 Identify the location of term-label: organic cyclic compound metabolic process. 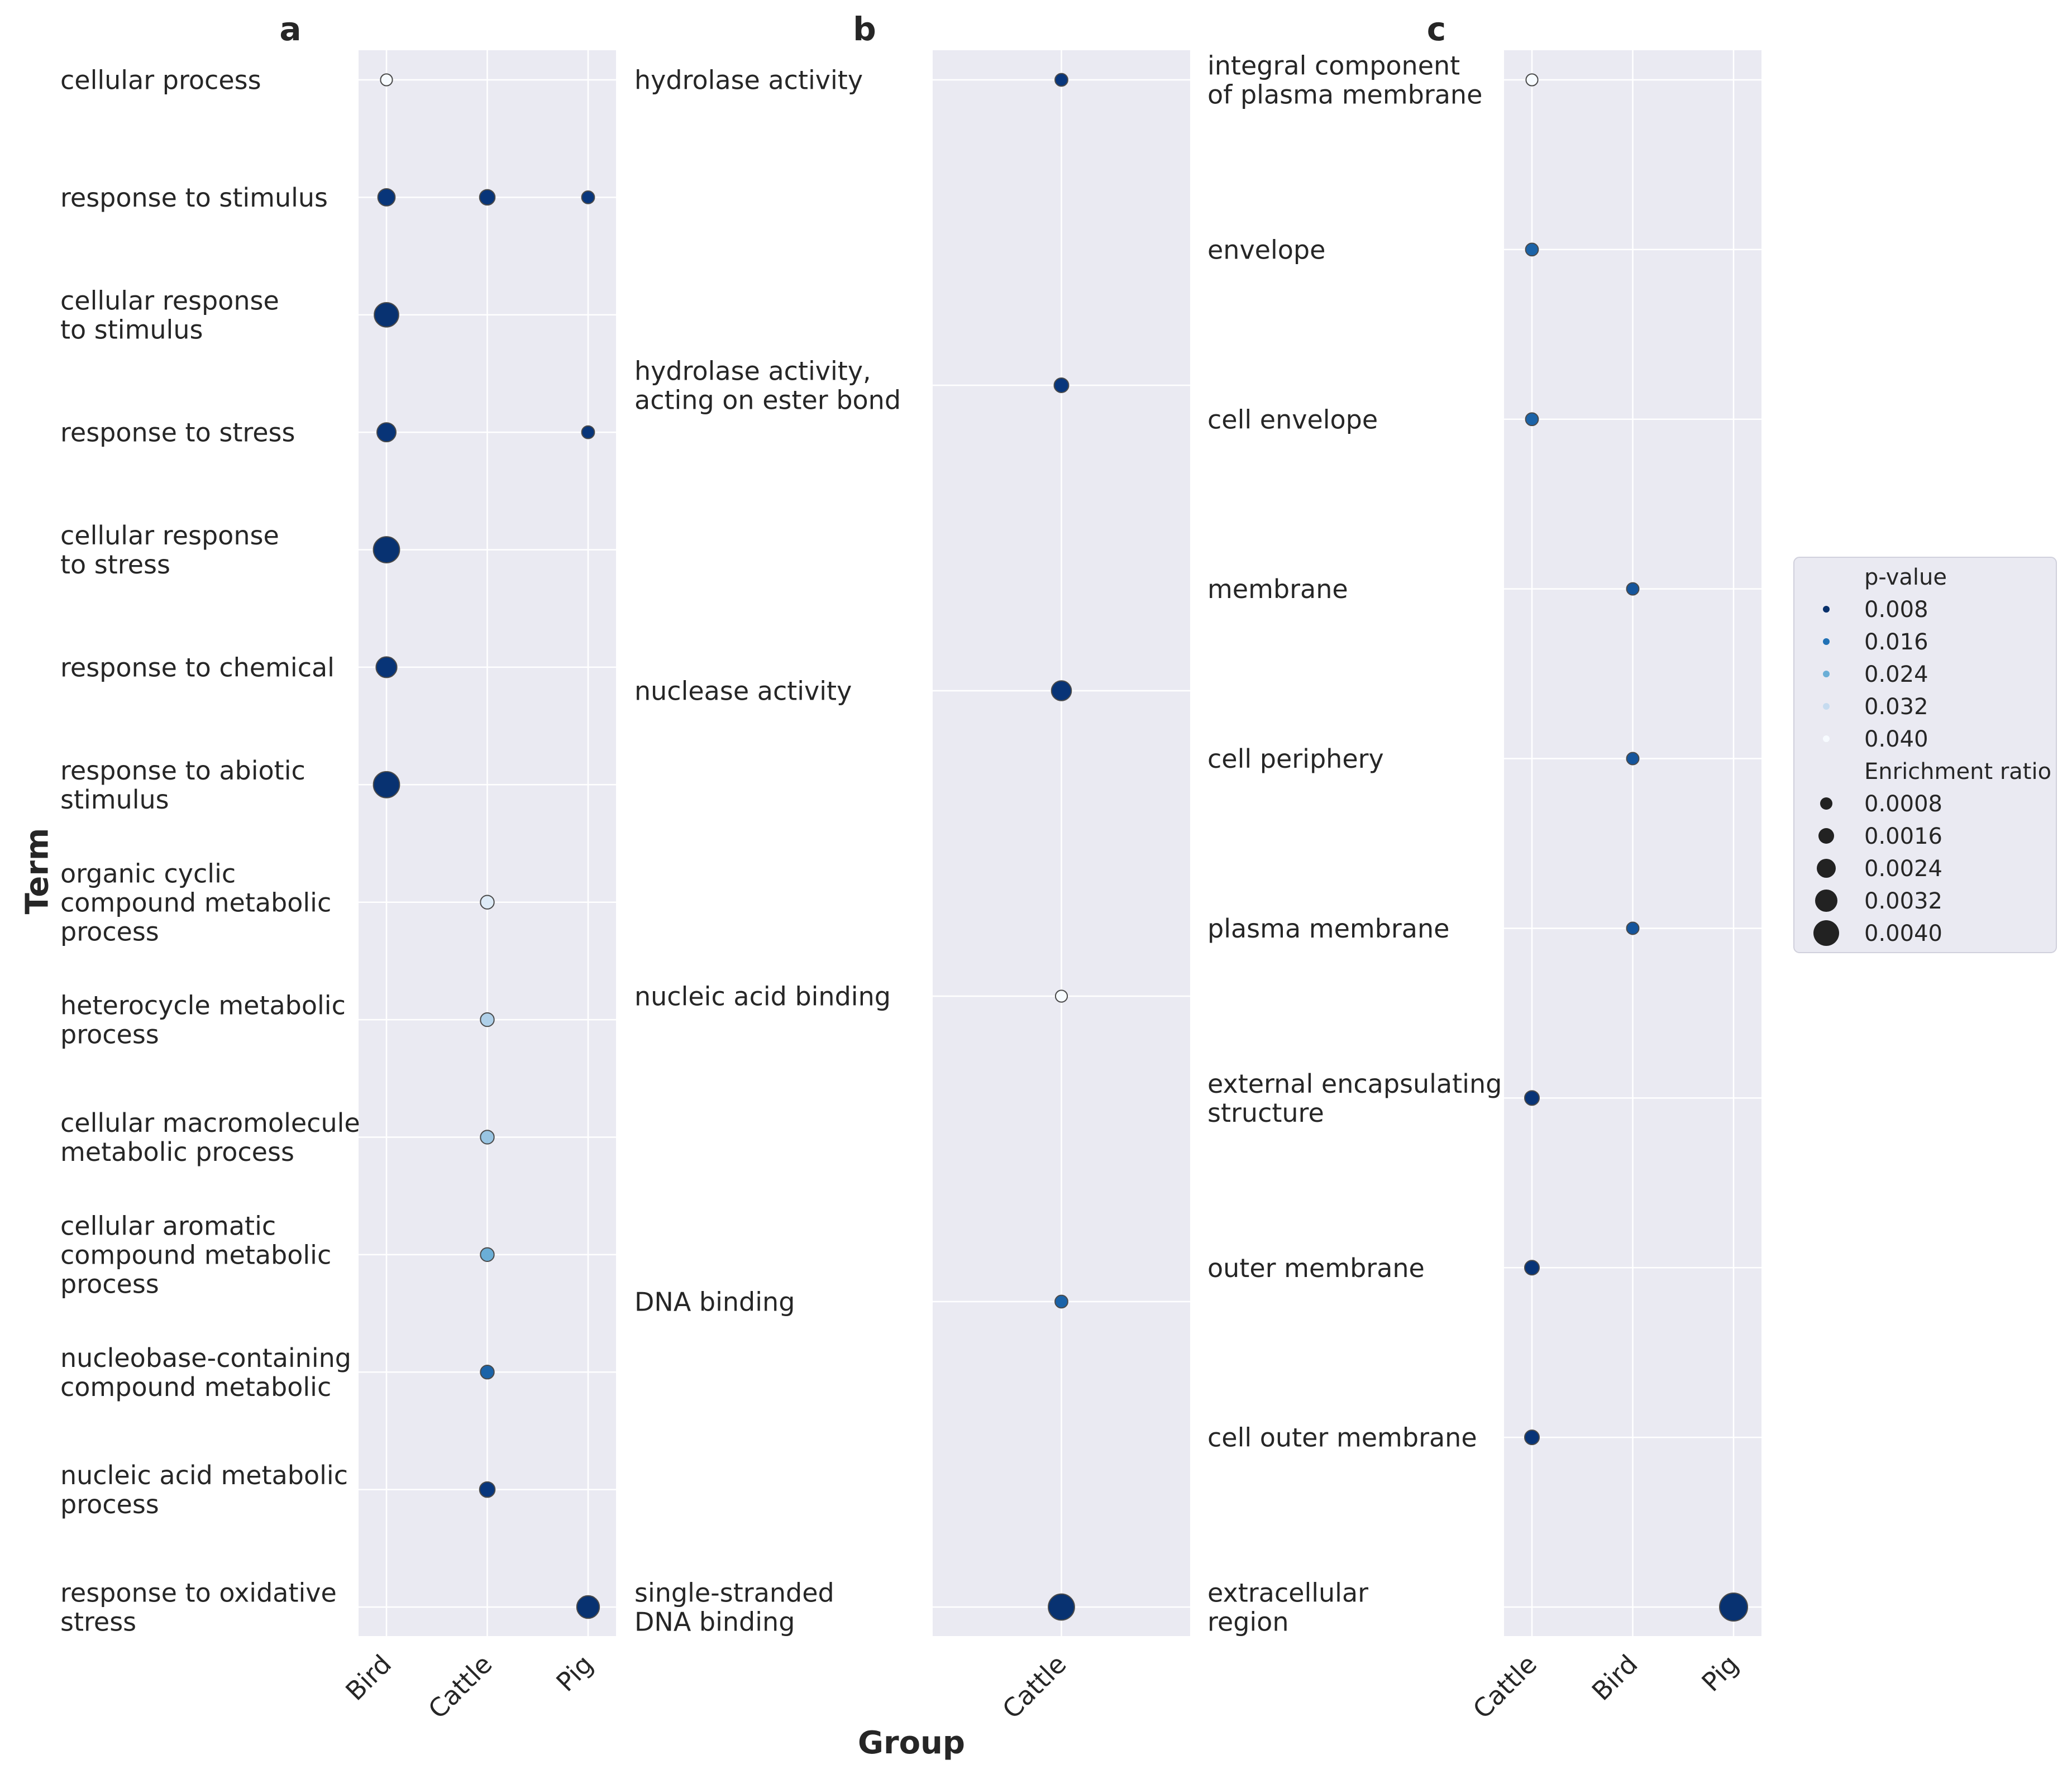
(195, 902).